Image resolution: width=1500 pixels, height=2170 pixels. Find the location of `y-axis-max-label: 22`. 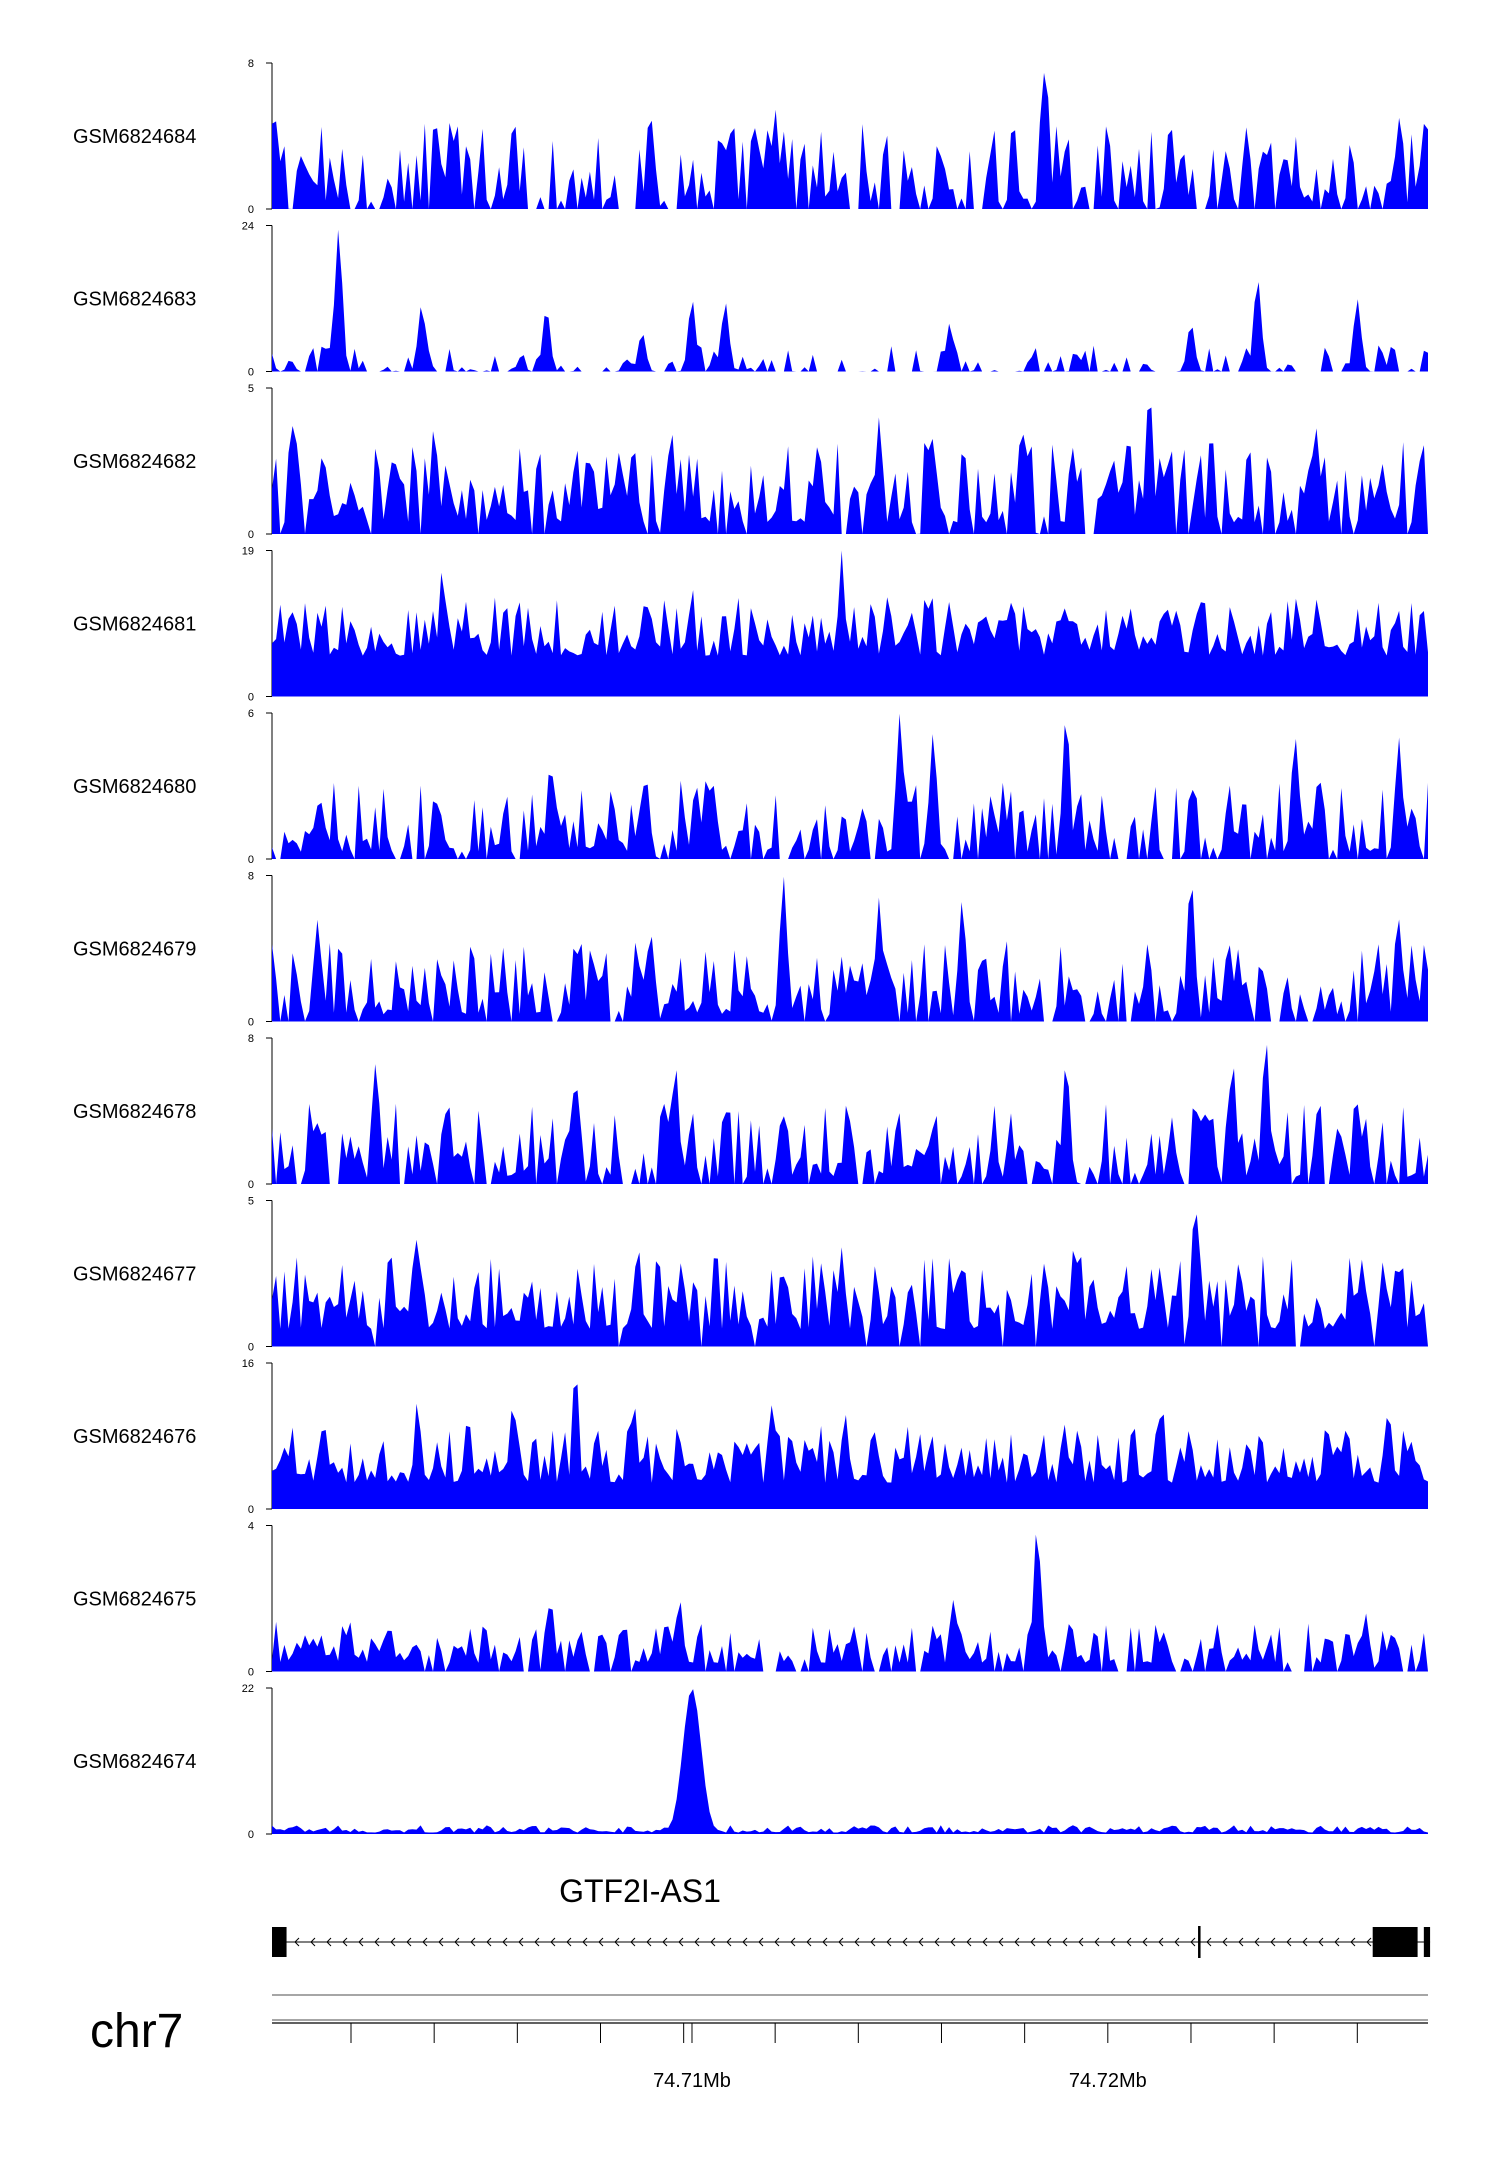

y-axis-max-label: 22 is located at coordinates (248, 1689).